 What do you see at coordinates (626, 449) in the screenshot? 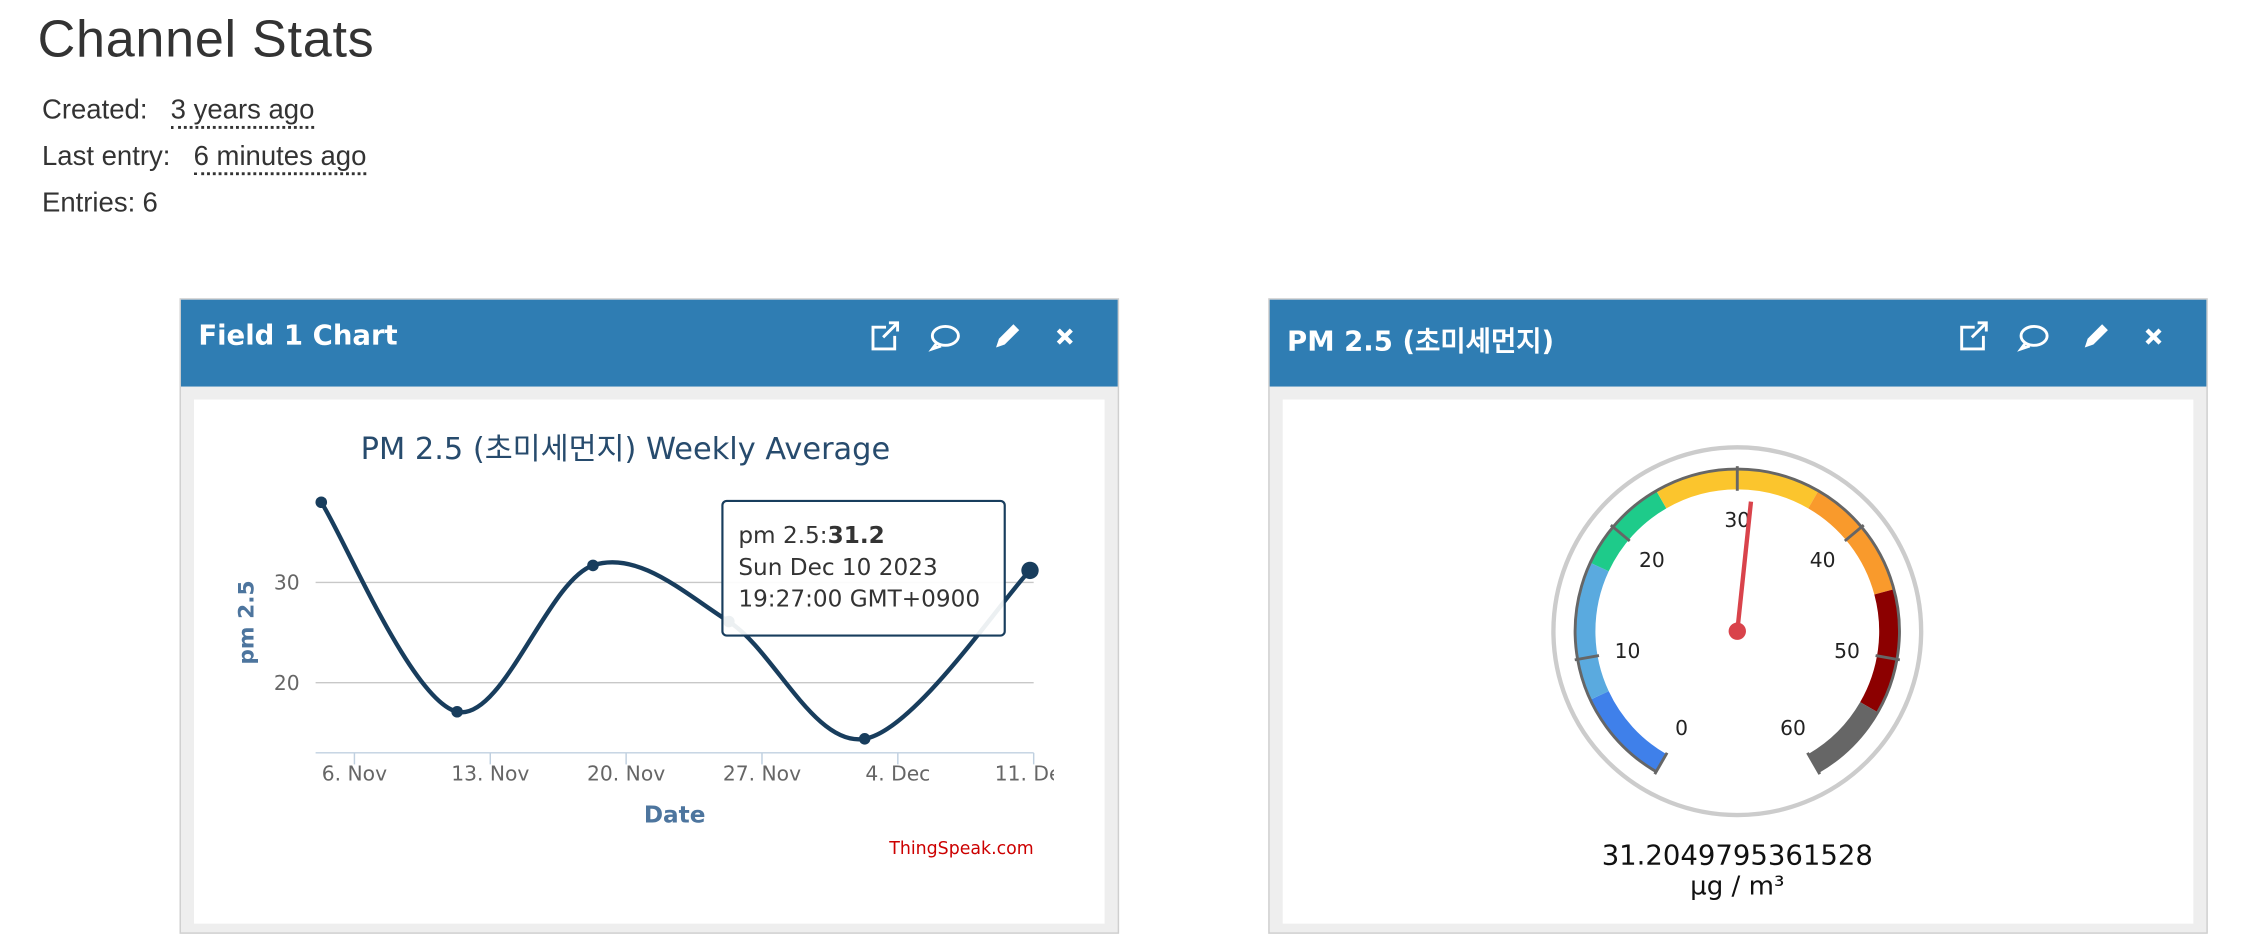
I see `chart-title: PM 2.5 (초미세먼지) Weekly Average` at bounding box center [626, 449].